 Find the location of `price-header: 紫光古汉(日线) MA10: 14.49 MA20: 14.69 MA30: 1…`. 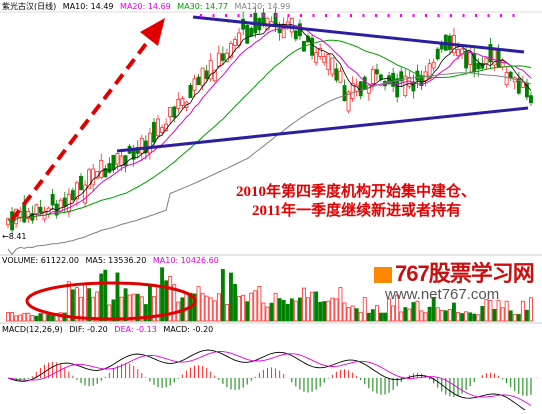

price-header: 紫光古汉(日线) MA10: 14.49 MA20: 14.69 MA30: 1… is located at coordinates (148, 6).